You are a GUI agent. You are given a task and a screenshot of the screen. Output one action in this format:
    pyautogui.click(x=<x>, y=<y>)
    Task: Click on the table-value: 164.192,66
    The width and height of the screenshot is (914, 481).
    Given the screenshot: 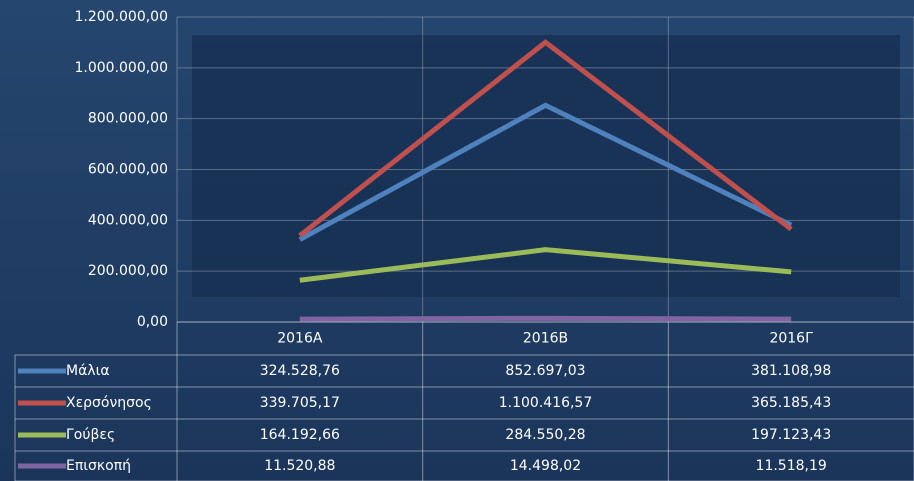 What is the action you would take?
    pyautogui.click(x=300, y=435)
    